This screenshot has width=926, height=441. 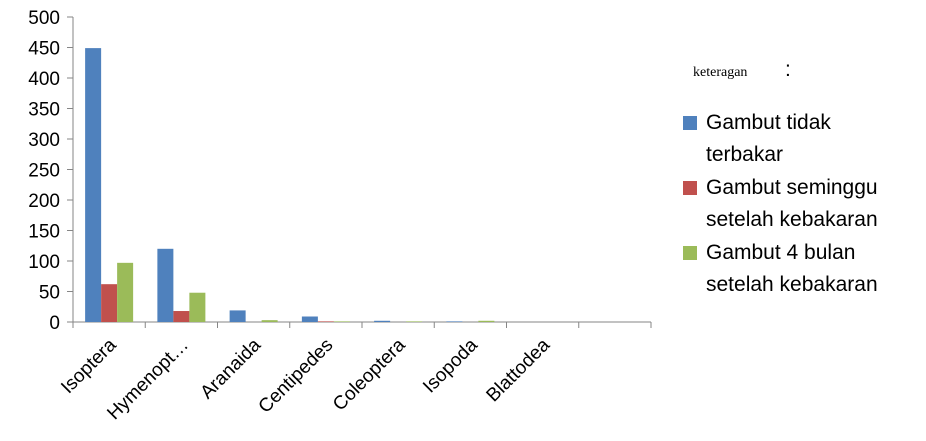 I want to click on y-tick-label: 200, so click(x=44, y=201).